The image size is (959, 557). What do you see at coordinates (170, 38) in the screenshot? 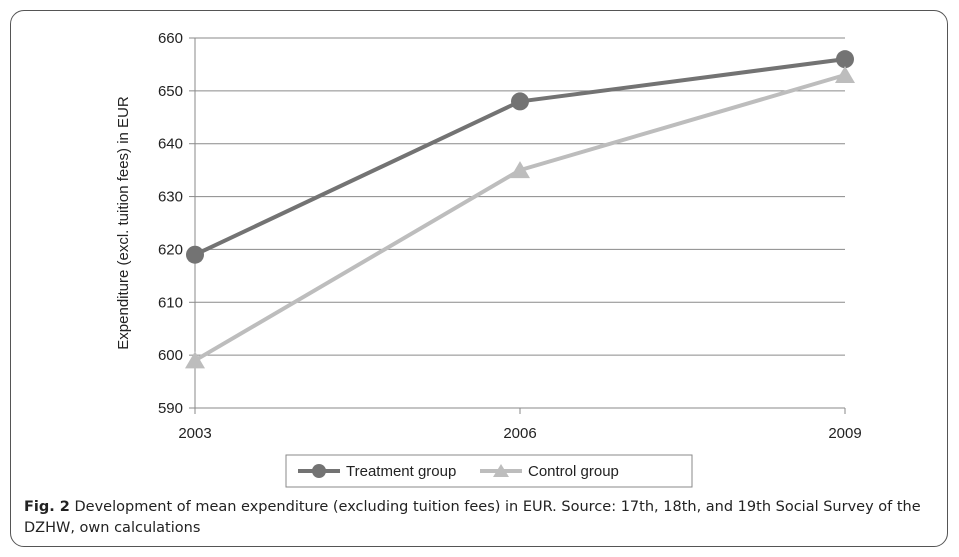
I see `y-tick-label: 660` at bounding box center [170, 38].